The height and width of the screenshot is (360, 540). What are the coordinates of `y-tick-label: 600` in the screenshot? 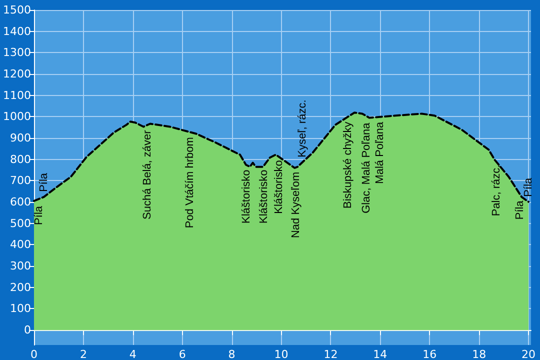 It's located at (20, 202).